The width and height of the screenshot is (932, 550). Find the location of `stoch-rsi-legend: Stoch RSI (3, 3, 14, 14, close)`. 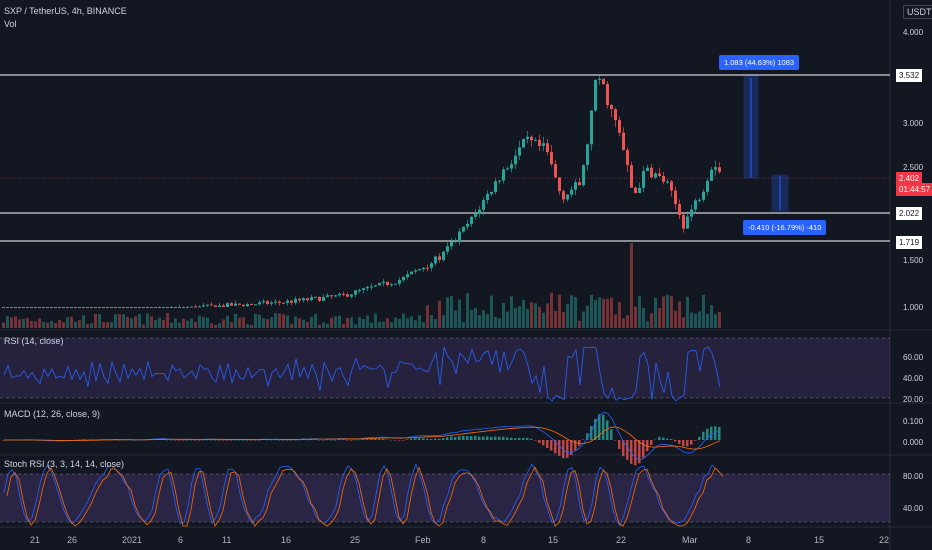

stoch-rsi-legend: Stoch RSI (3, 3, 14, 14, close) is located at coordinates (64, 464).